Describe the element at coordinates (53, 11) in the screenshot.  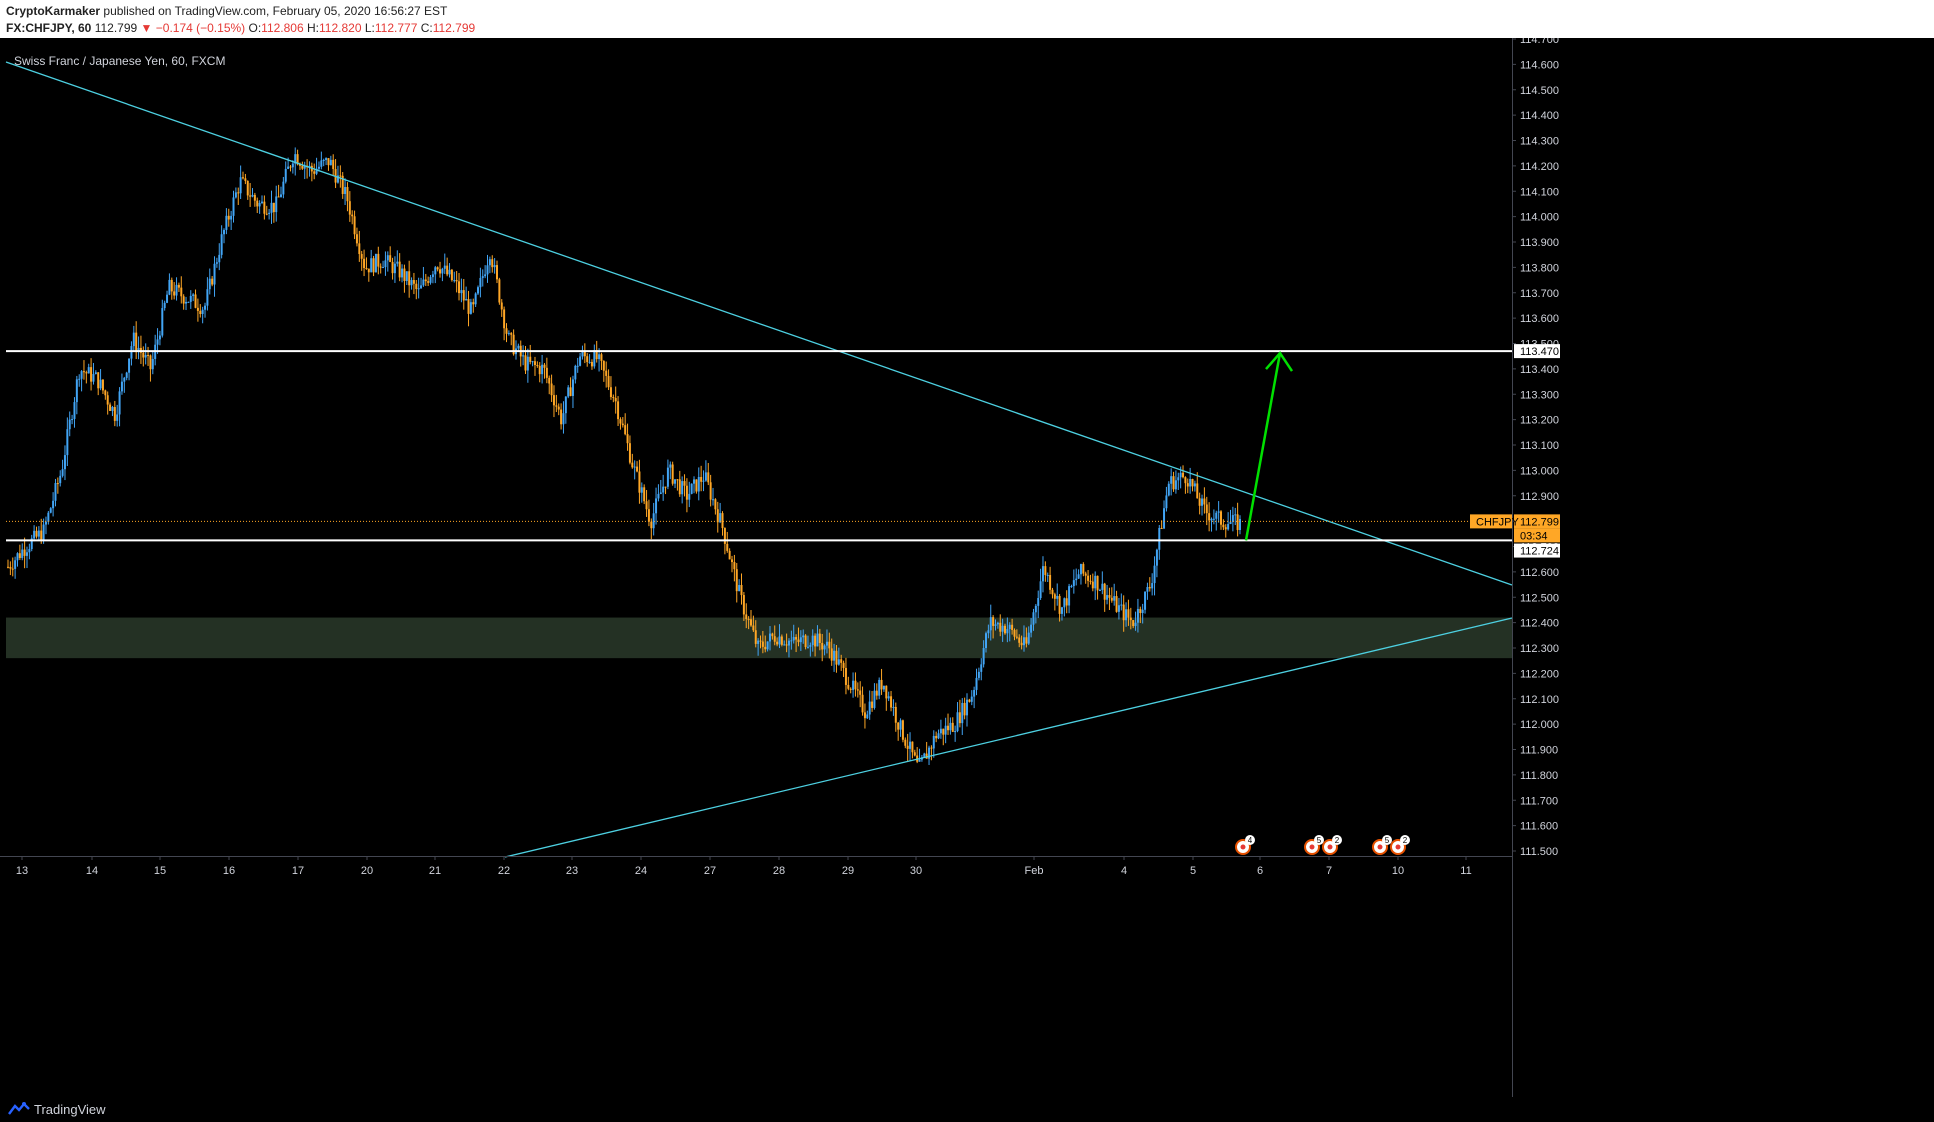
I see `author-name: CryptoKarmaker` at that location.